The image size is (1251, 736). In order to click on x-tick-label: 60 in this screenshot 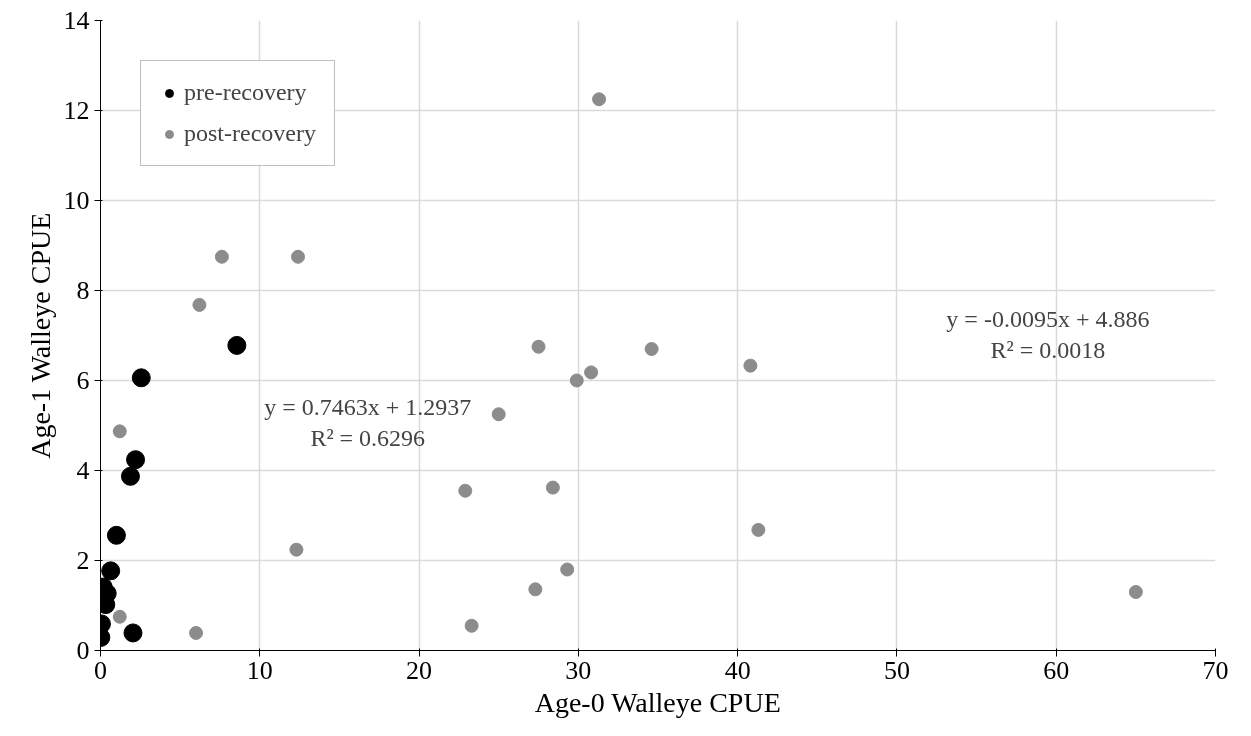, I will do `click(1056, 670)`.